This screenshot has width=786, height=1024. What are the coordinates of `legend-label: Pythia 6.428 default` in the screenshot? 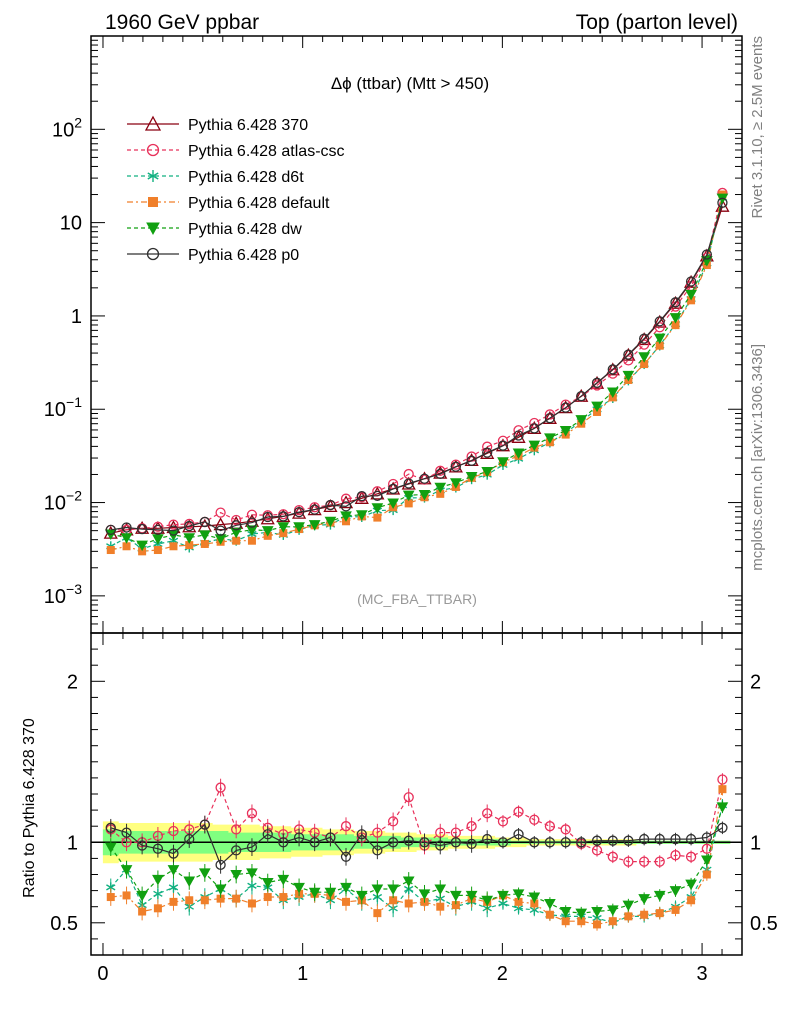 It's located at (259, 203).